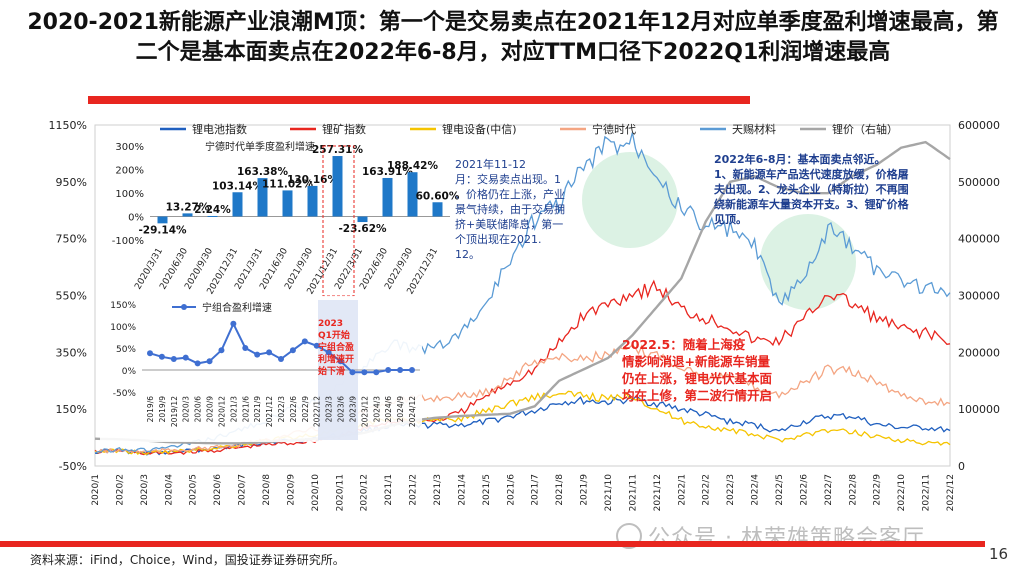 The width and height of the screenshot is (1024, 576). What do you see at coordinates (73, 466) in the screenshot?
I see `left-tick-label: -50%` at bounding box center [73, 466].